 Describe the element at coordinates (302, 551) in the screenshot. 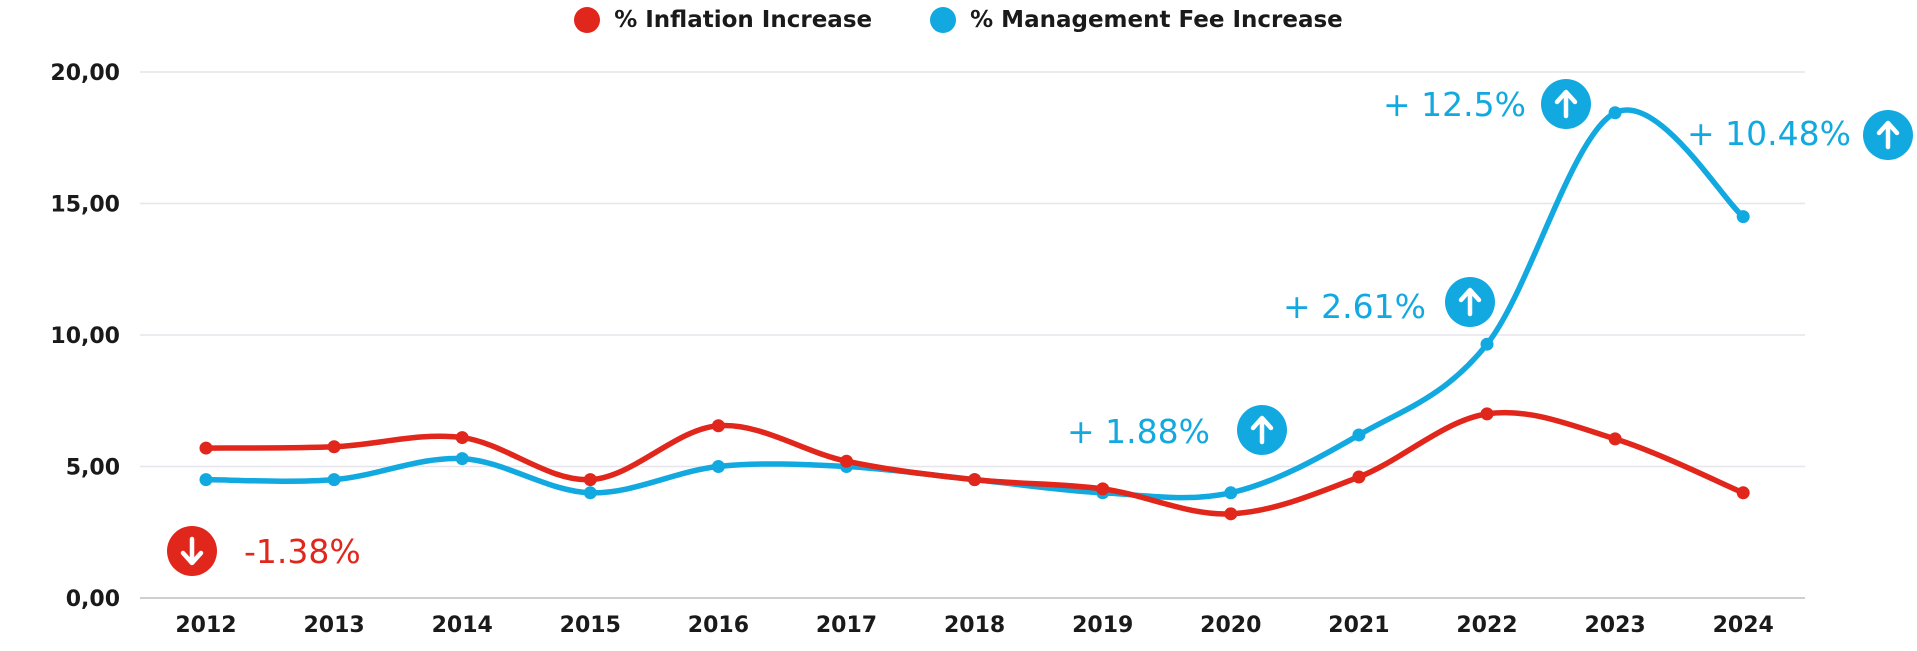

I see `annotation-label: -1.38%` at that location.